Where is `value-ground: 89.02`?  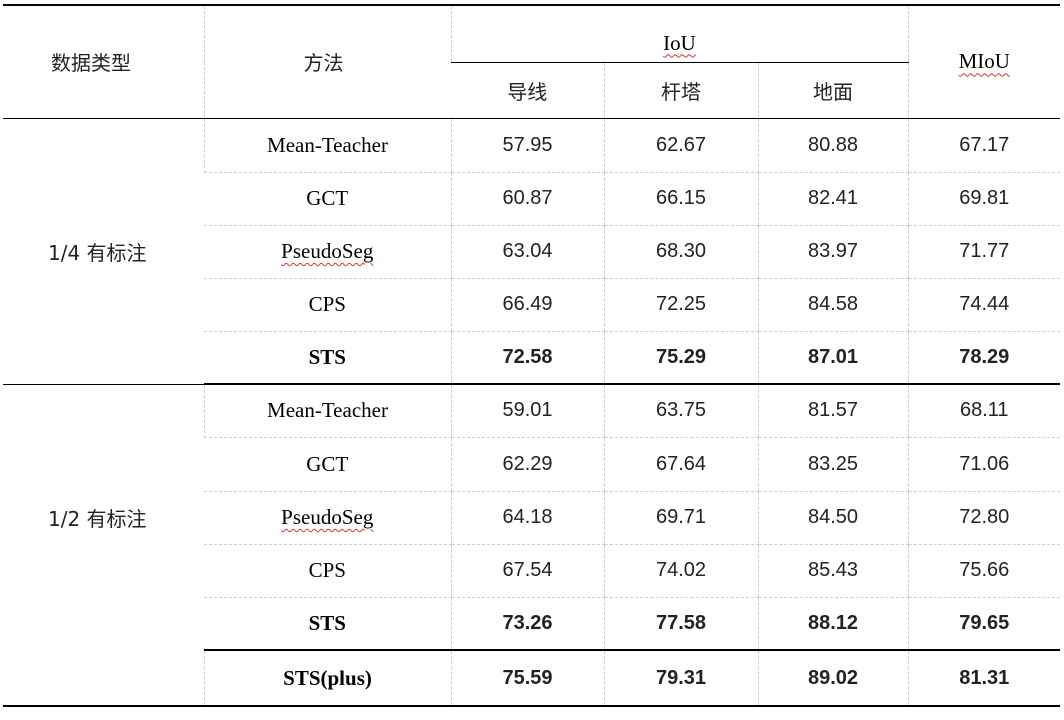
value-ground: 89.02 is located at coordinates (833, 678).